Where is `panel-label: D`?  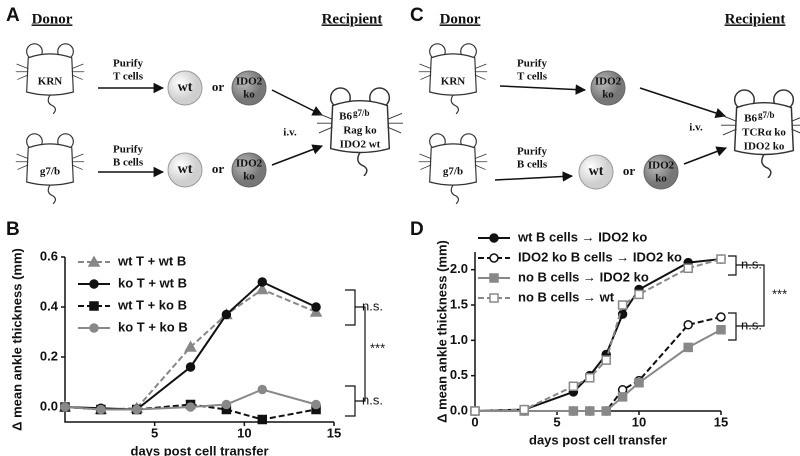
panel-label: D is located at coordinates (417, 229).